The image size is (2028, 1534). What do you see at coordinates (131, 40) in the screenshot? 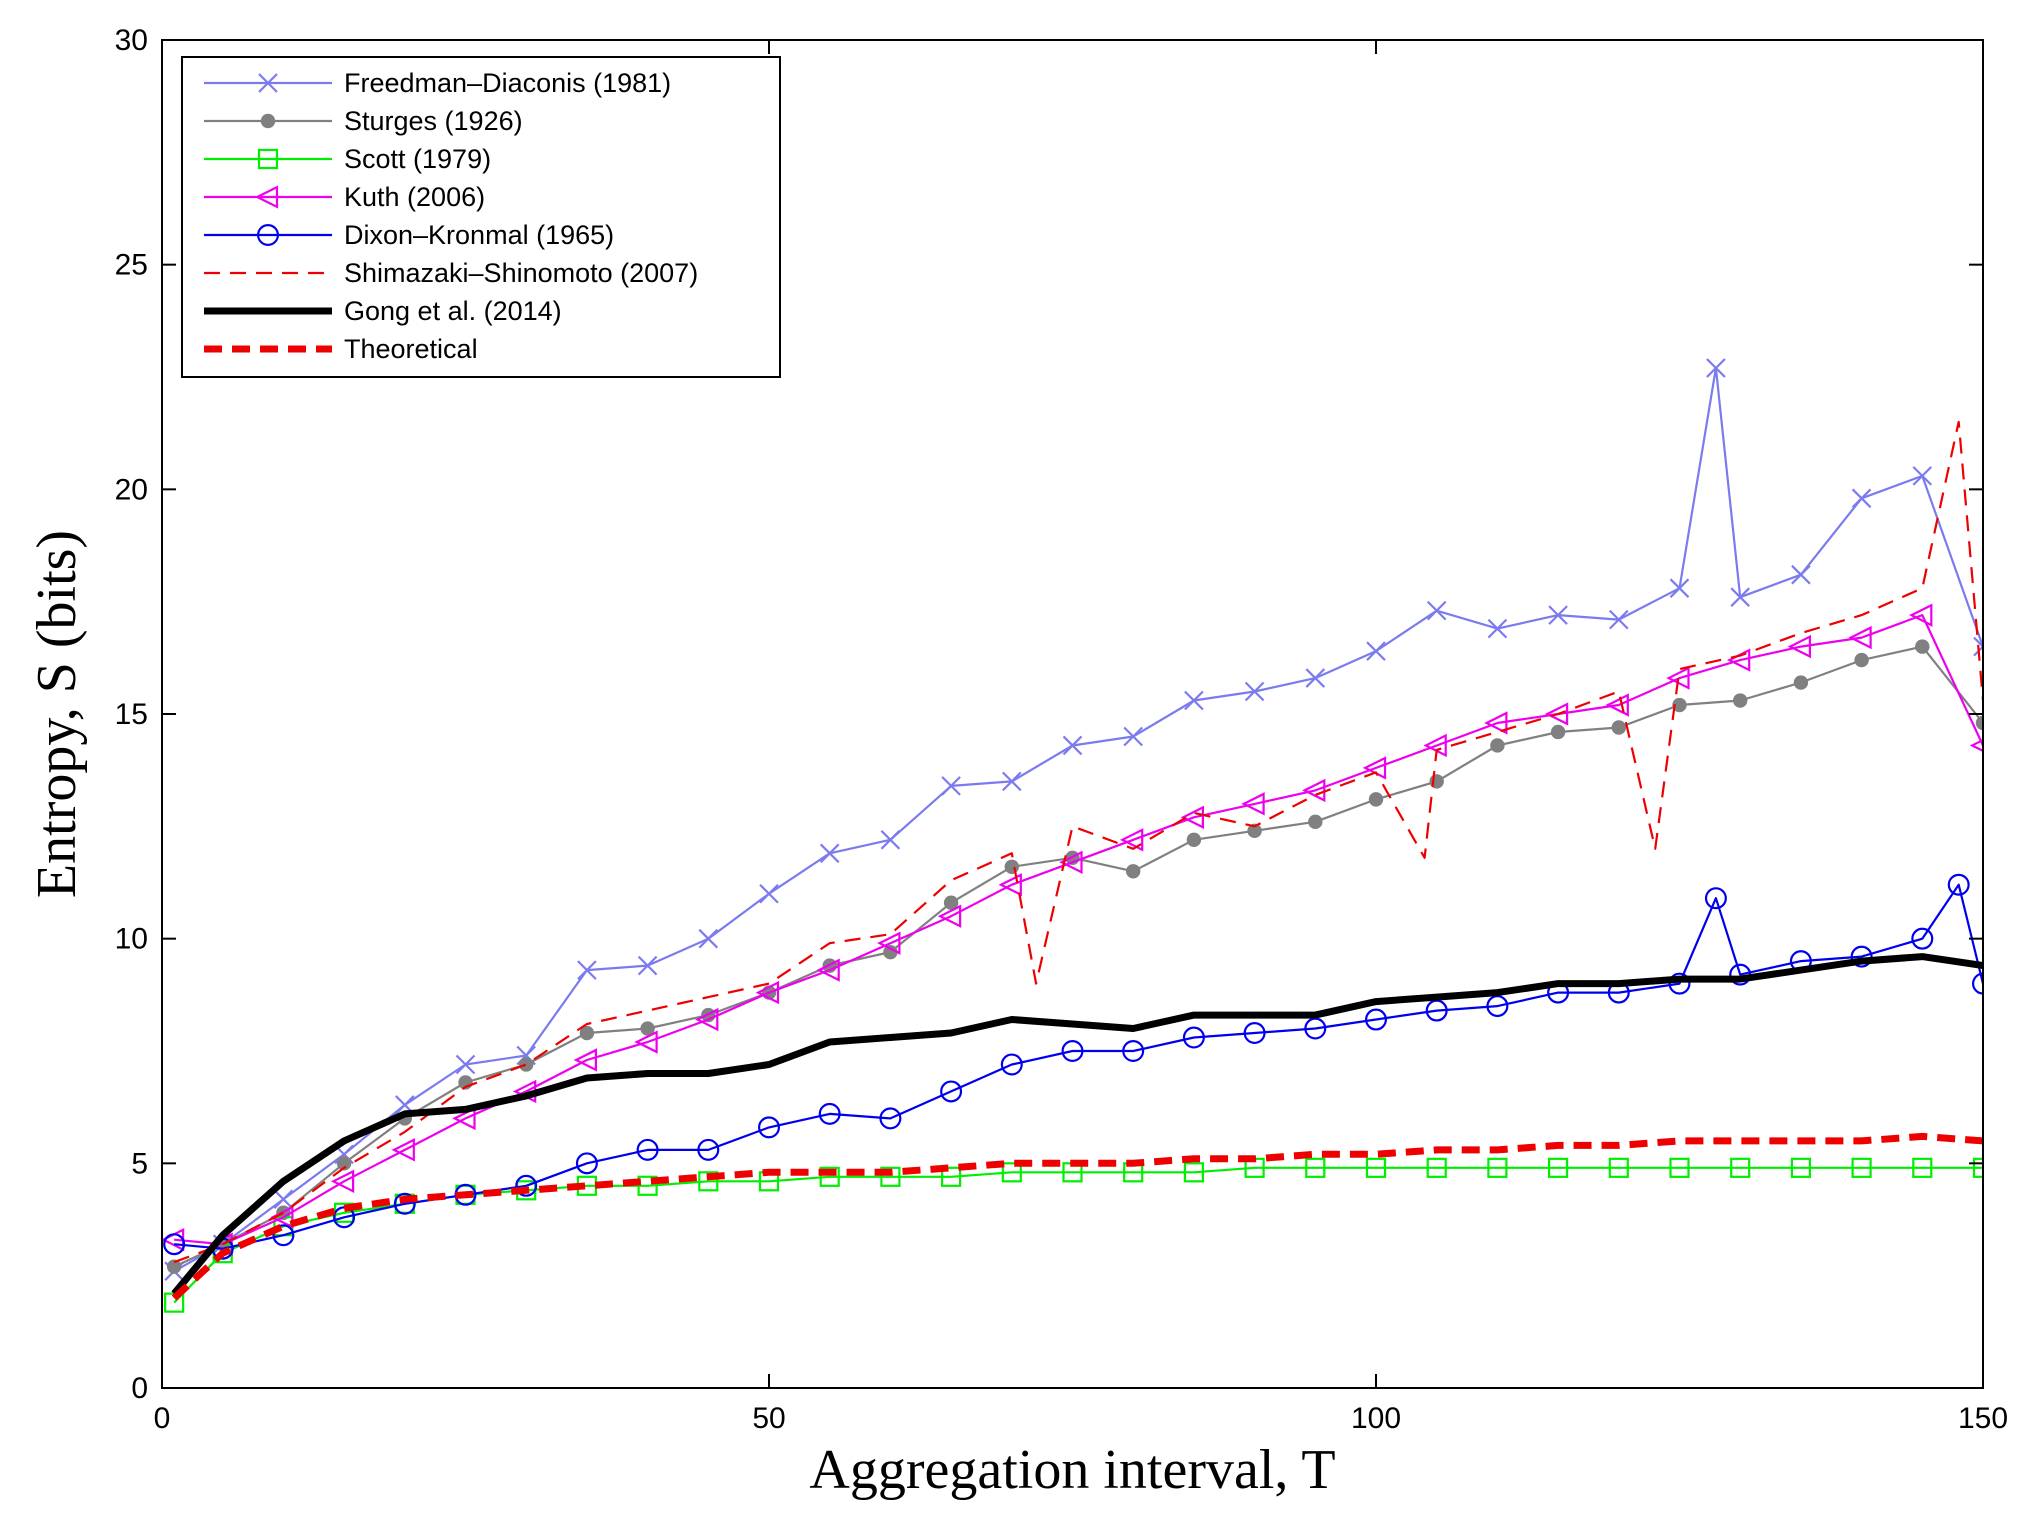
I see `y-tick-label: 30` at bounding box center [131, 40].